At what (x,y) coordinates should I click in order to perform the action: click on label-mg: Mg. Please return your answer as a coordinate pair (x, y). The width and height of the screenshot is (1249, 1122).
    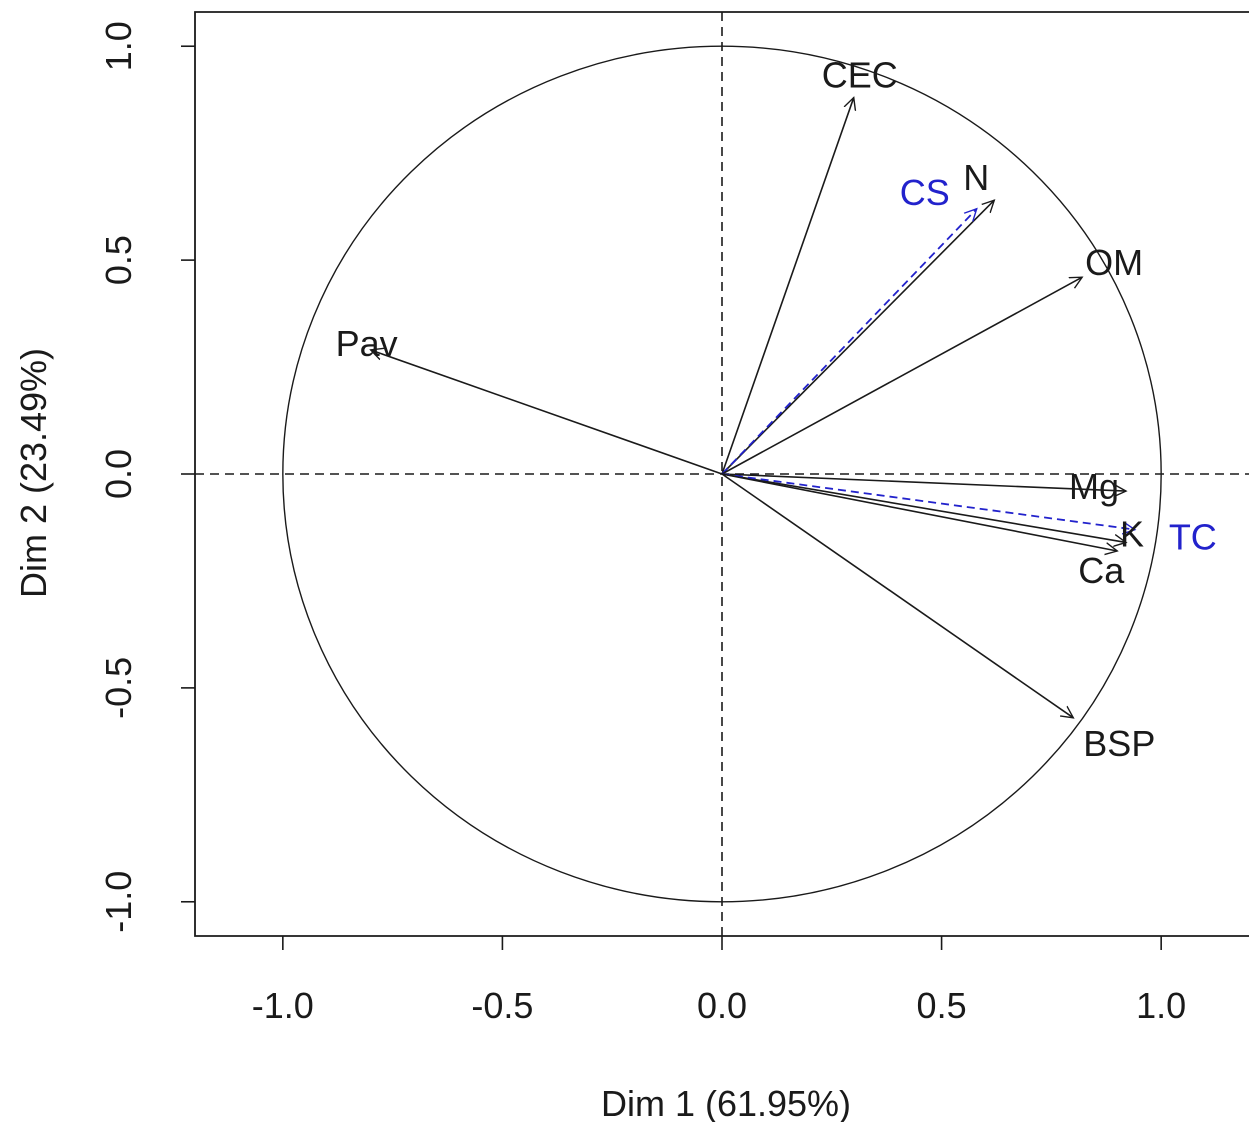
    Looking at the image, I should click on (1094, 486).